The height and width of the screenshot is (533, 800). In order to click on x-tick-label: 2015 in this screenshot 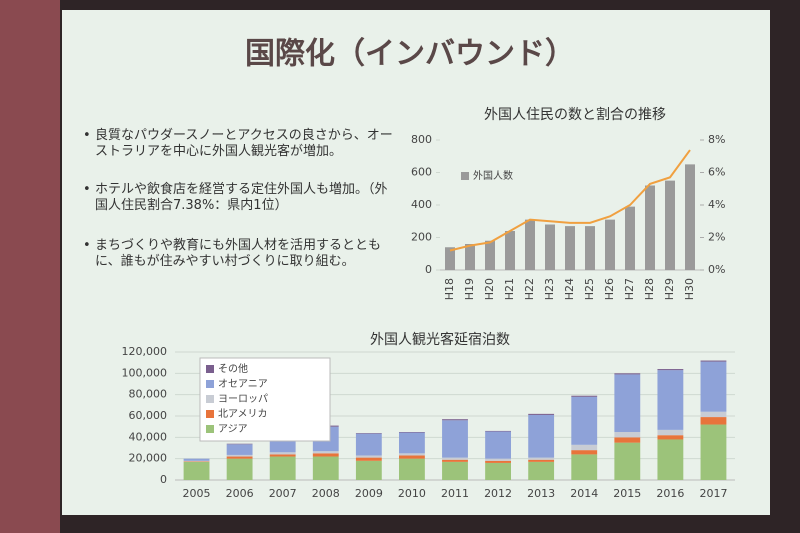, I will do `click(627, 493)`.